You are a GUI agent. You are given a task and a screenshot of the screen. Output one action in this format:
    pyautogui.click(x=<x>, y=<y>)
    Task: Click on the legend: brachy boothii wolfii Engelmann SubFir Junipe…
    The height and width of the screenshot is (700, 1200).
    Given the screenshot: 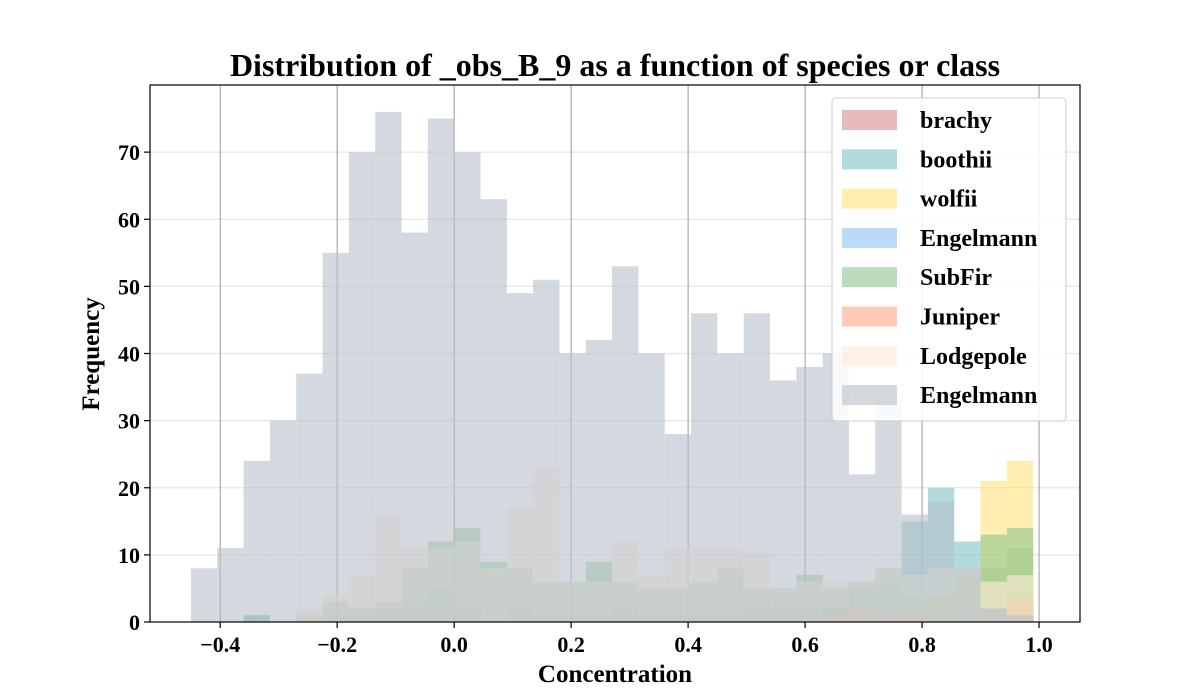 What is the action you would take?
    pyautogui.click(x=949, y=259)
    